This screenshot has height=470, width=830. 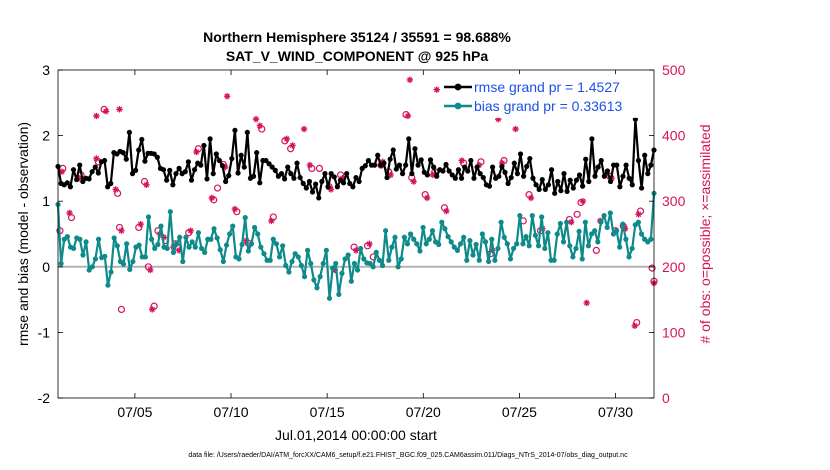 I want to click on x-axis-label: Jul.01,2014 00:00:00 start, so click(x=356, y=435).